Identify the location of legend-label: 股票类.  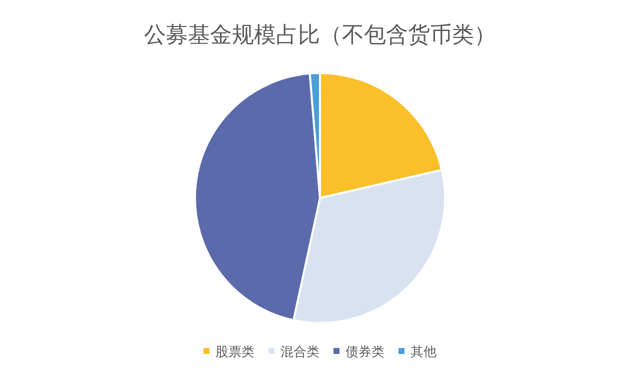
(235, 352).